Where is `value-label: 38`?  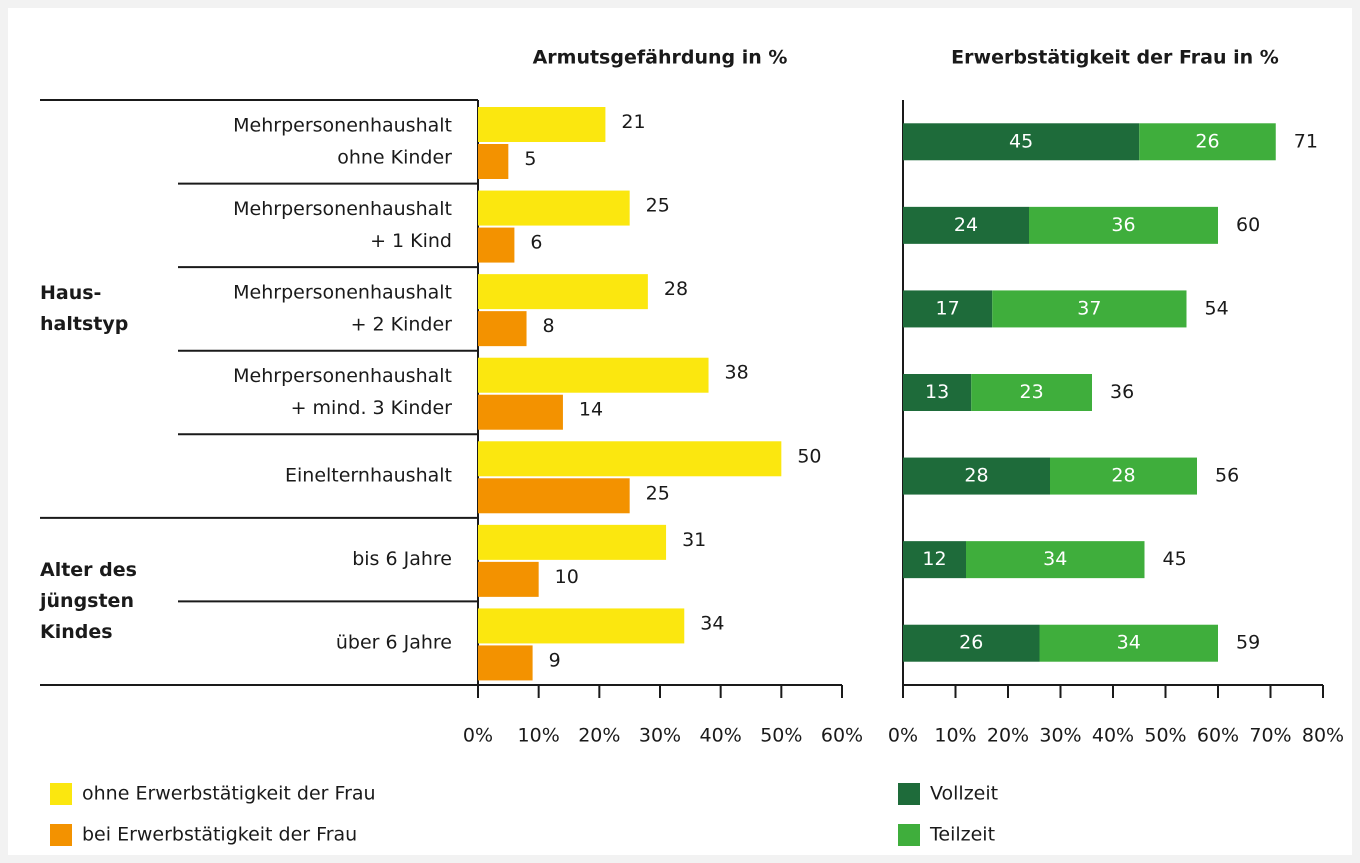
value-label: 38 is located at coordinates (737, 373).